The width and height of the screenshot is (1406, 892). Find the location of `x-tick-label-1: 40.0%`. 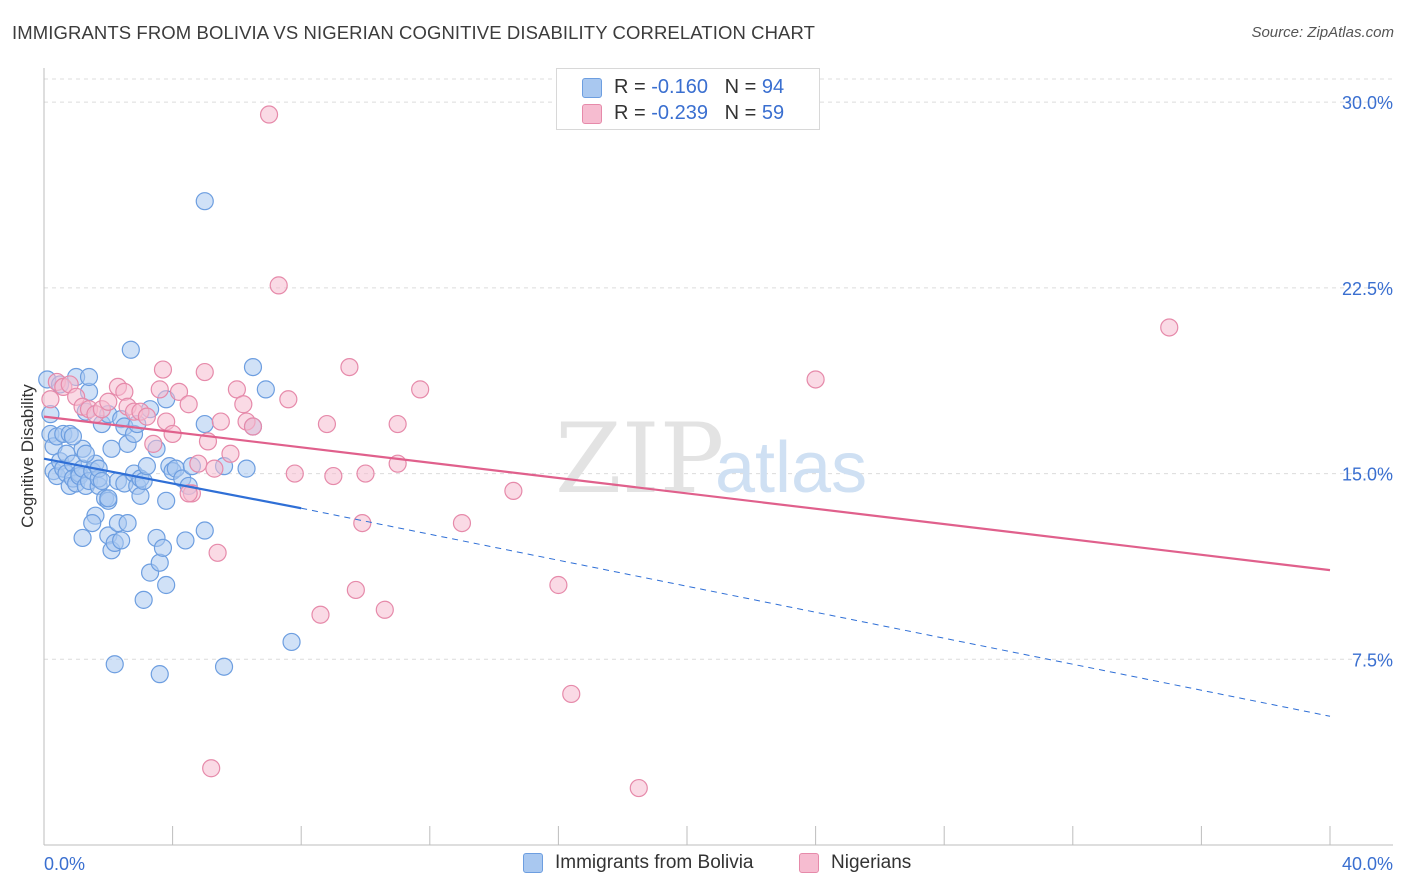

x-tick-label-1: 40.0% is located at coordinates (1367, 864).